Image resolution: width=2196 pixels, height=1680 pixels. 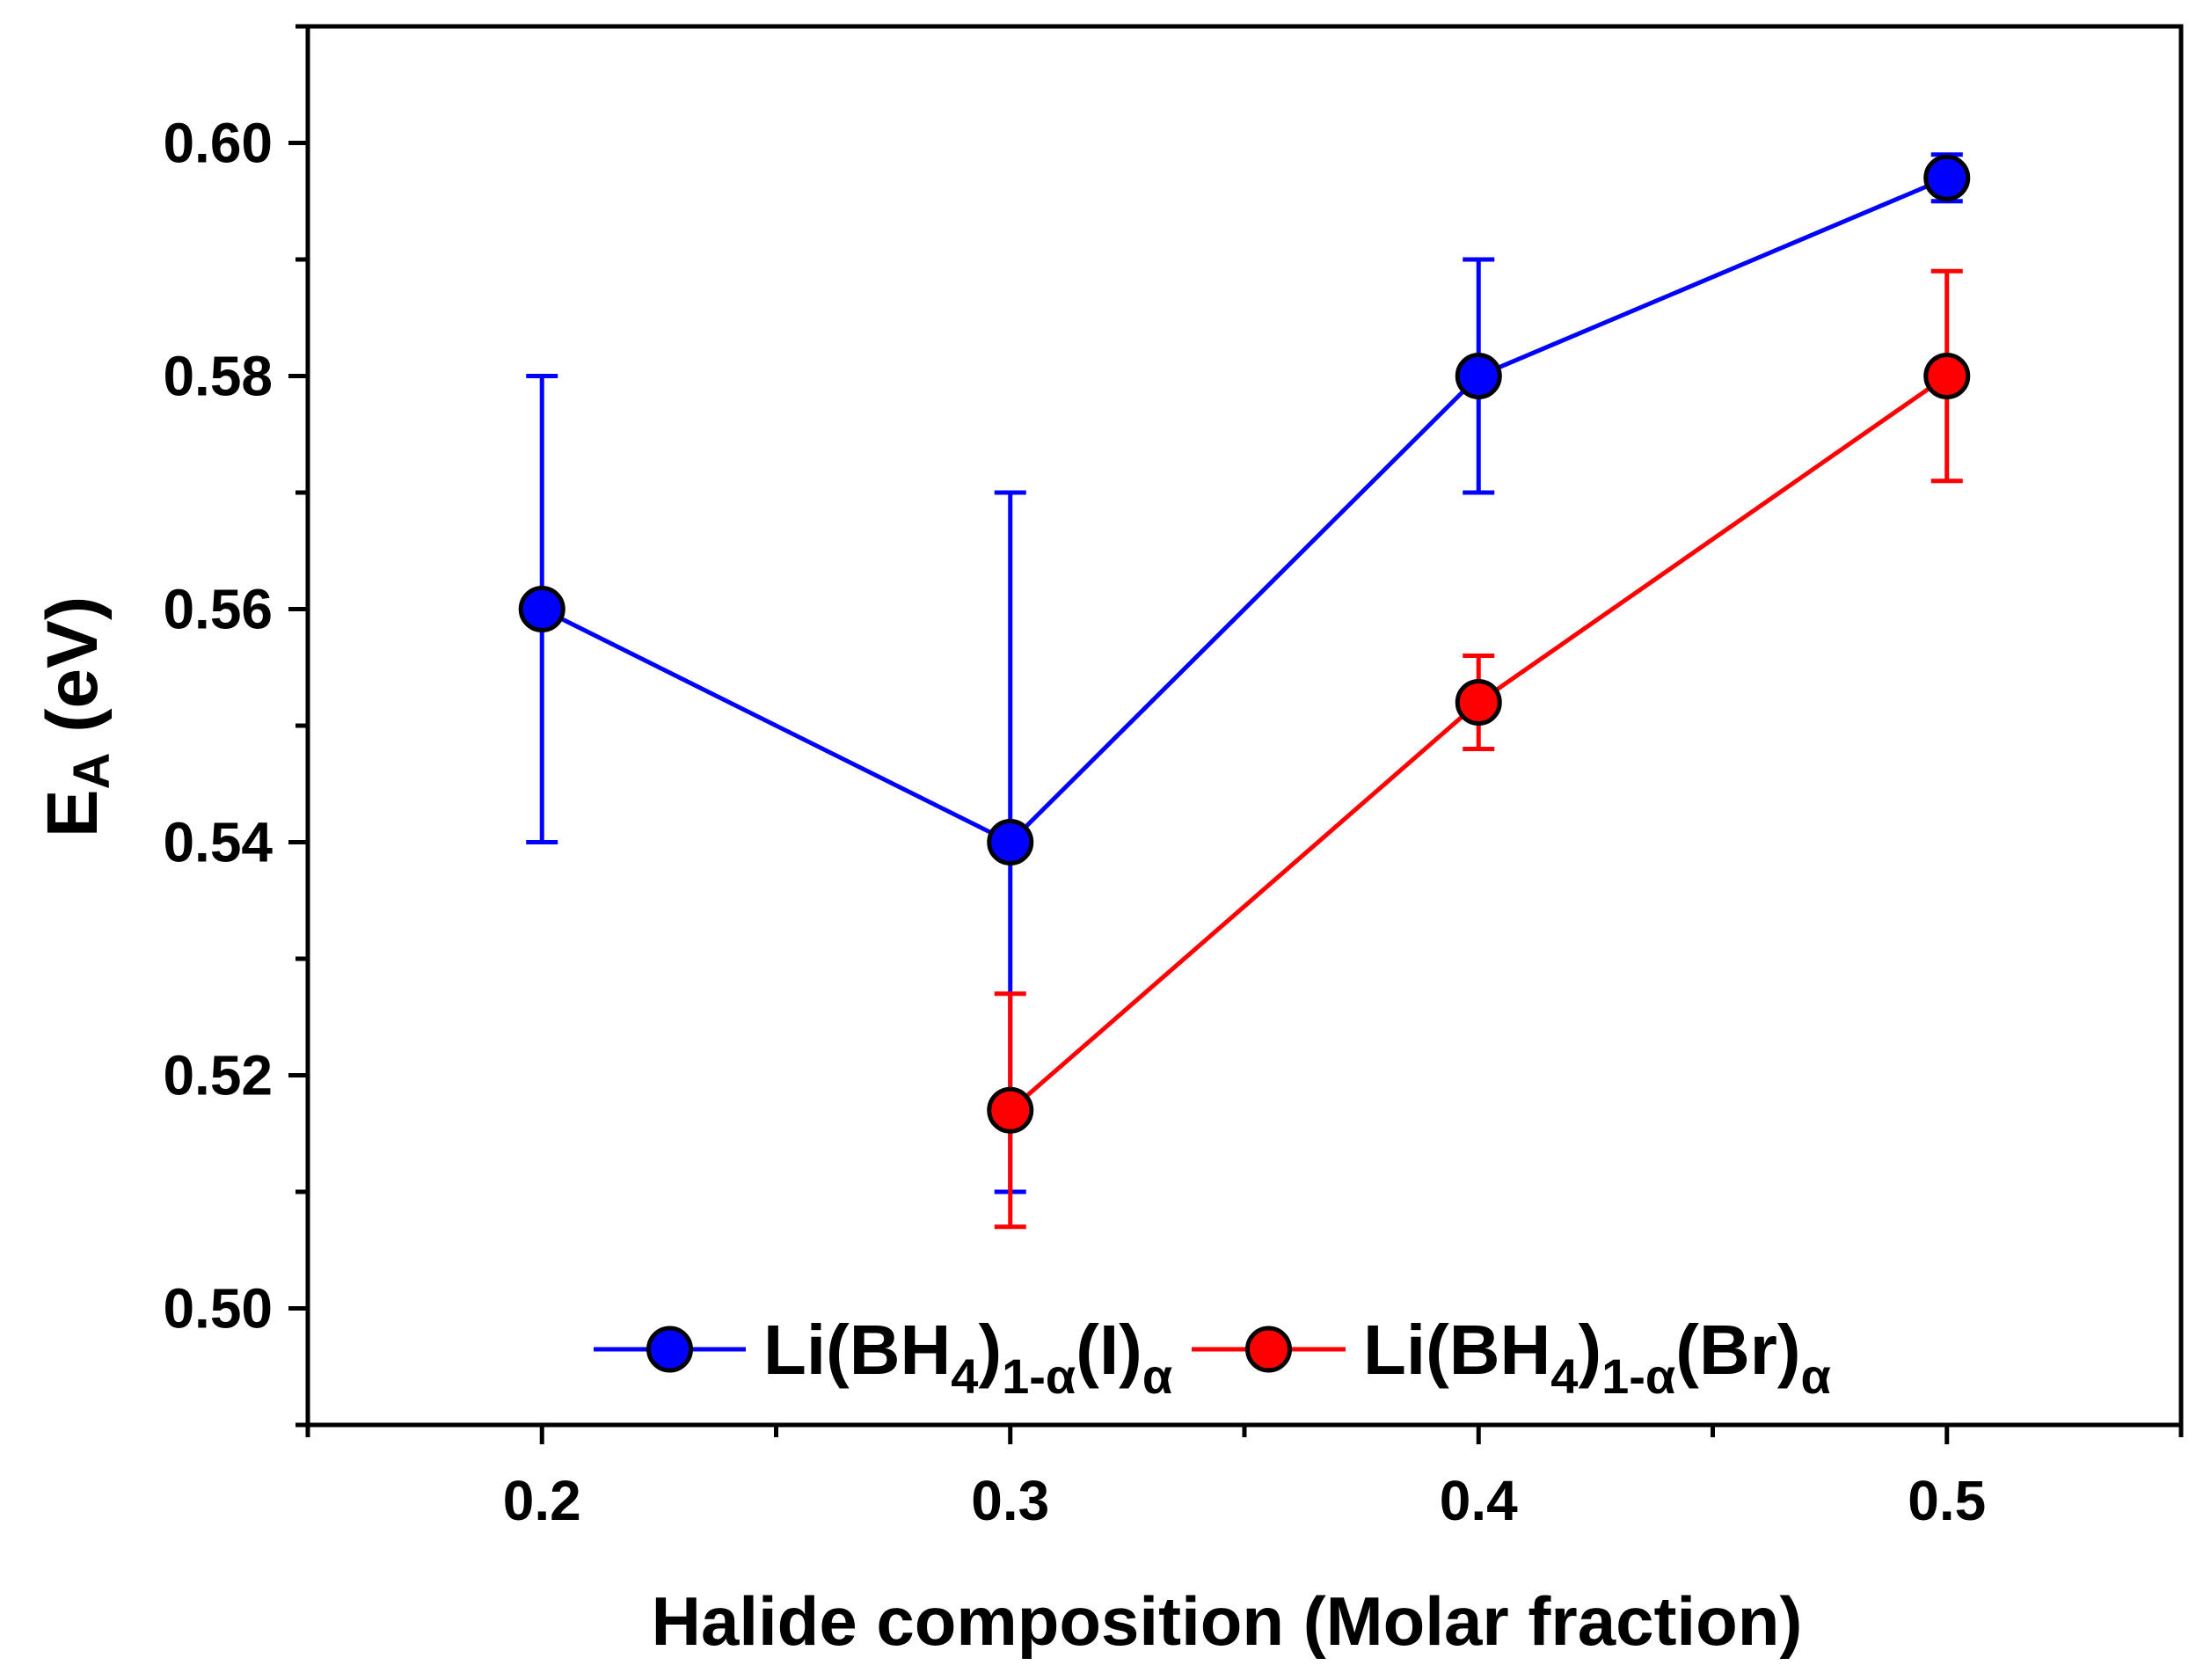 What do you see at coordinates (1737, 1350) in the screenshot?
I see `legend-label-part: (Br)` at bounding box center [1737, 1350].